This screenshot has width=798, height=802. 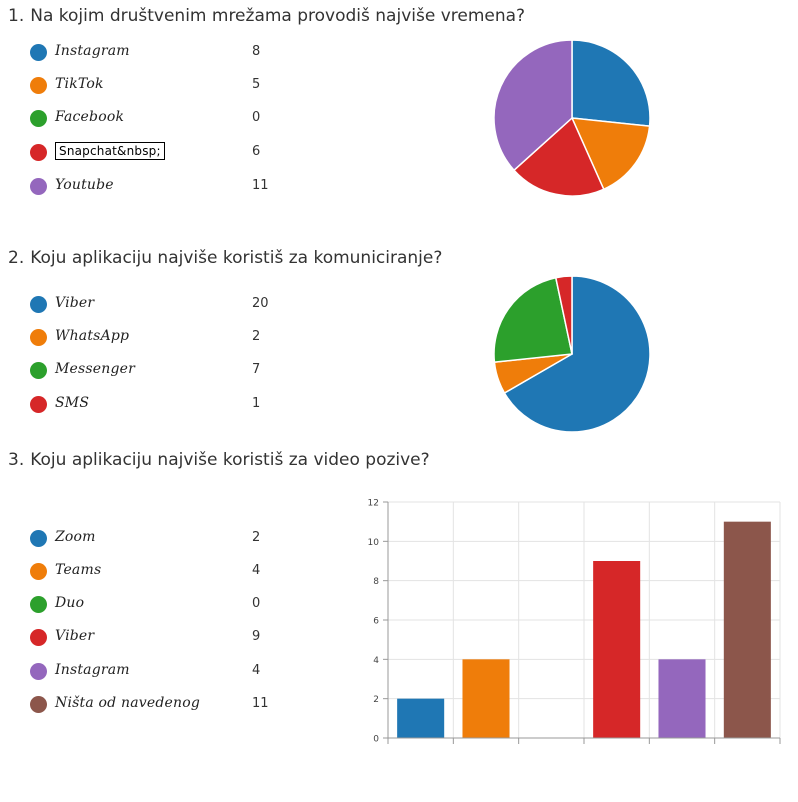 What do you see at coordinates (160, 671) in the screenshot?
I see `legend-item: Instagram 4` at bounding box center [160, 671].